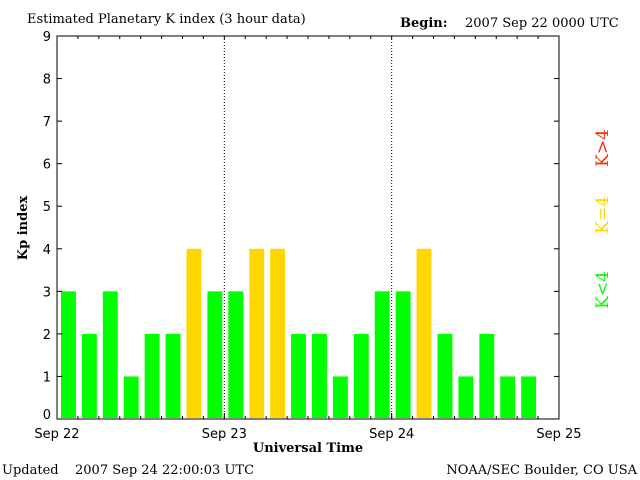 The width and height of the screenshot is (640, 480). Describe the element at coordinates (30, 470) in the screenshot. I see `updated-label: Updated` at that location.